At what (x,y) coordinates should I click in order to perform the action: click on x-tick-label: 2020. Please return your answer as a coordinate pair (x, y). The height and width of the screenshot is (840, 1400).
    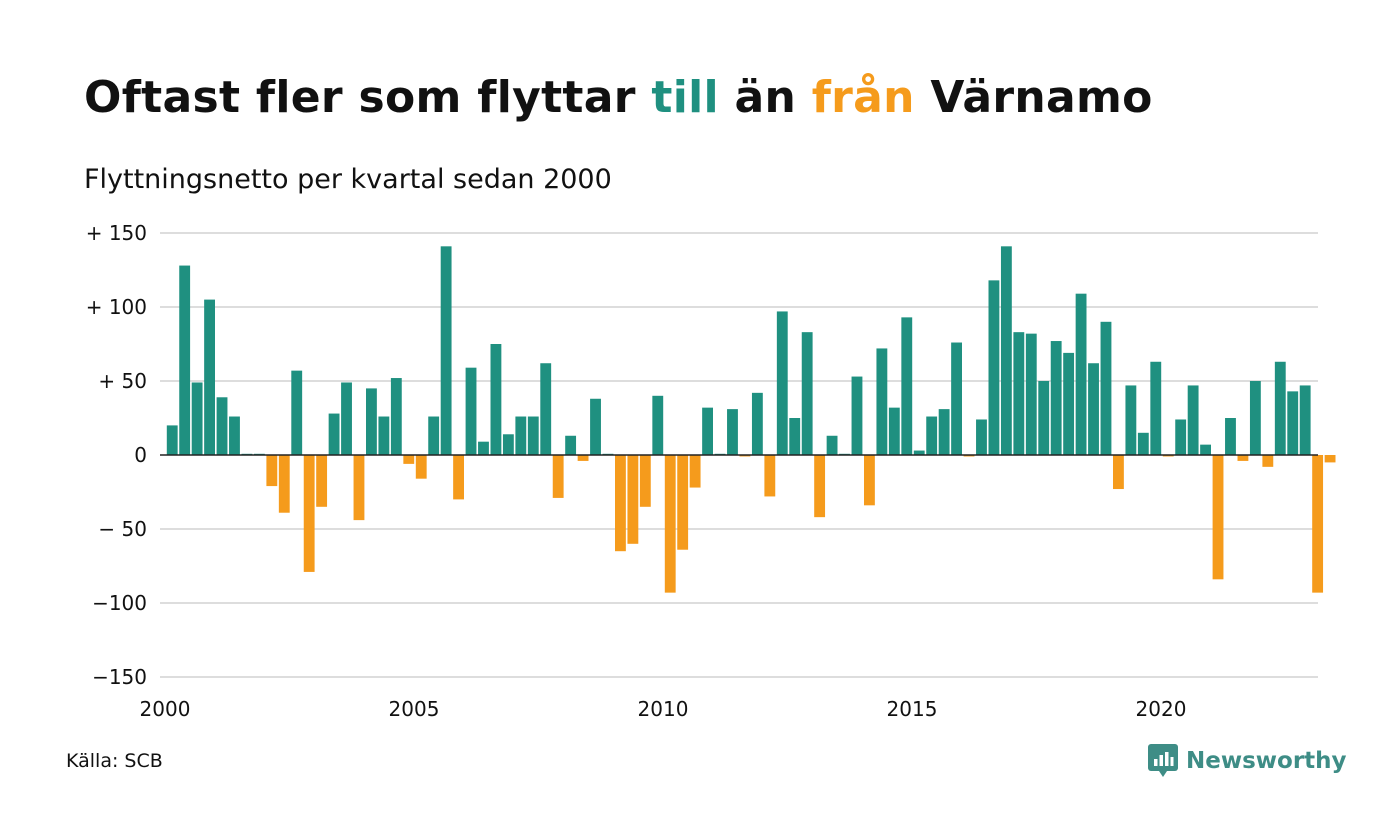
    Looking at the image, I should click on (1161, 709).